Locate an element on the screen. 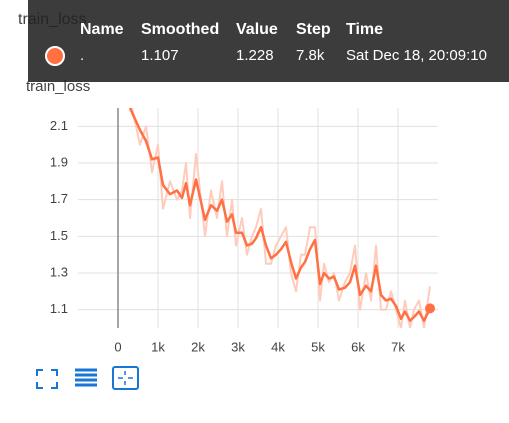 This screenshot has height=423, width=509. chart-title: train_loss is located at coordinates (58, 86).